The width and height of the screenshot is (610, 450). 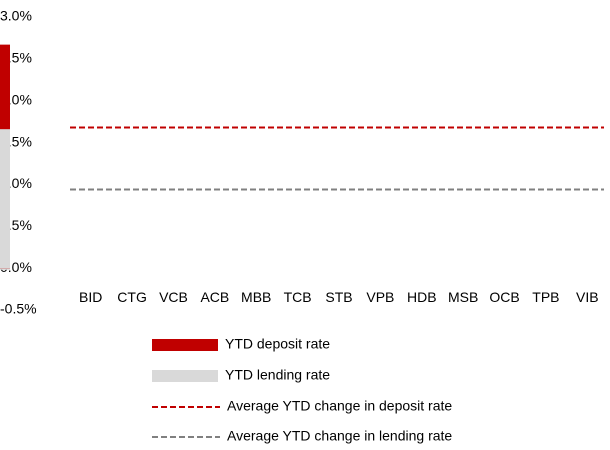 I want to click on legend-label: Average YTD change in deposit rate, so click(x=339, y=406).